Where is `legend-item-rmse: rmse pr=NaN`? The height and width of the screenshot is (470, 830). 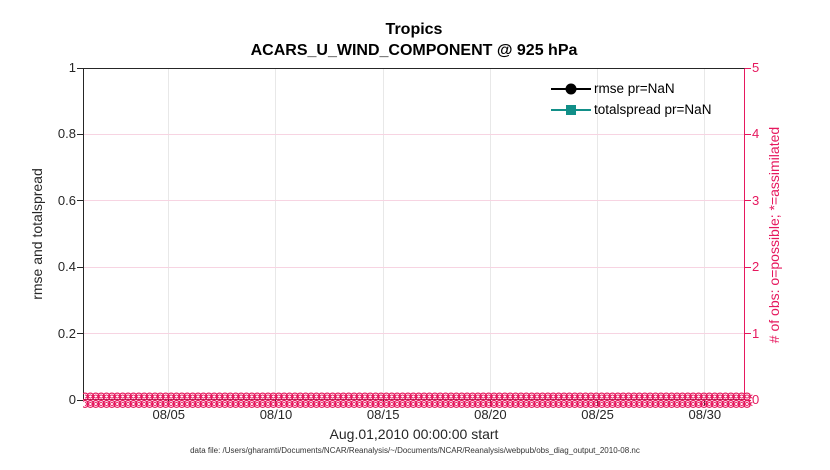
legend-item-rmse: rmse pr=NaN is located at coordinates (631, 88).